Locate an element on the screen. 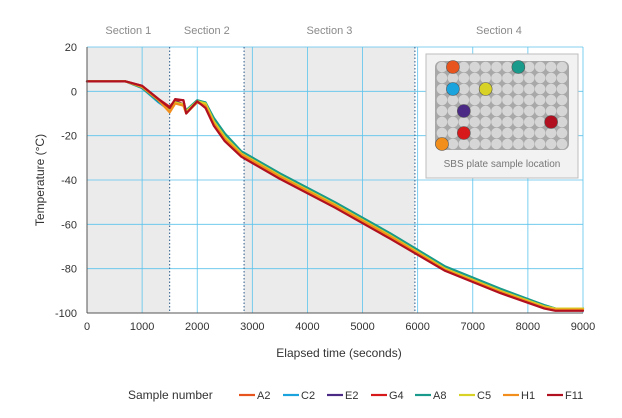 The image size is (622, 418). section-labels: Section 1 Section 2 Section 3 Section 4 is located at coordinates (313, 31).